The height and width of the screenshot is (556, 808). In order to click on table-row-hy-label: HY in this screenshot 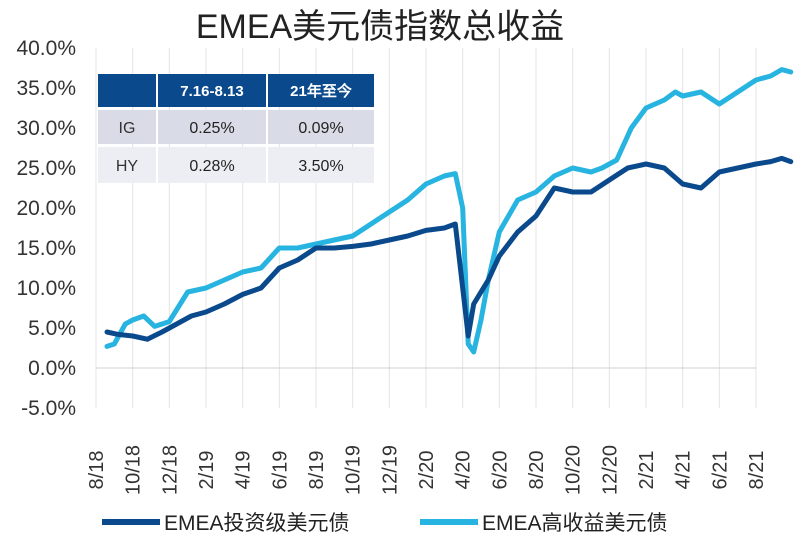, I will do `click(127, 166)`.